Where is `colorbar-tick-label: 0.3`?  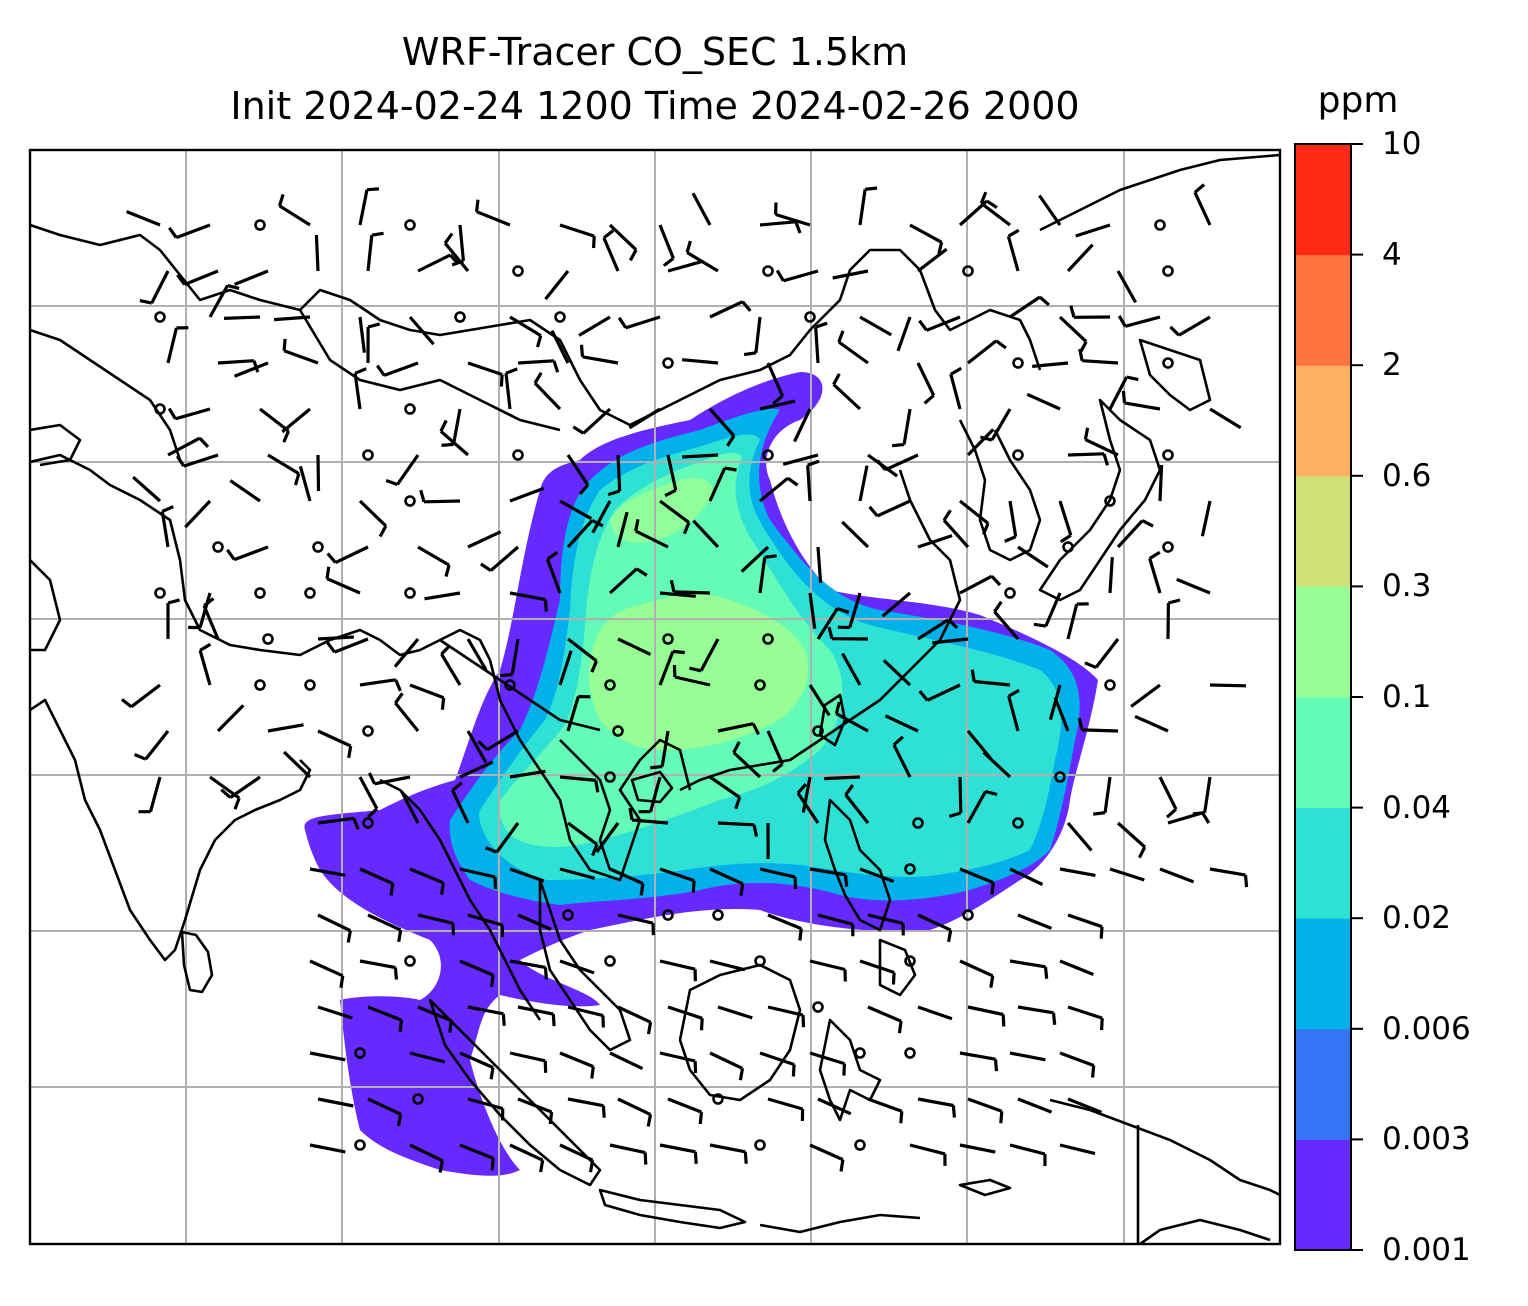
colorbar-tick-label: 0.3 is located at coordinates (1407, 586).